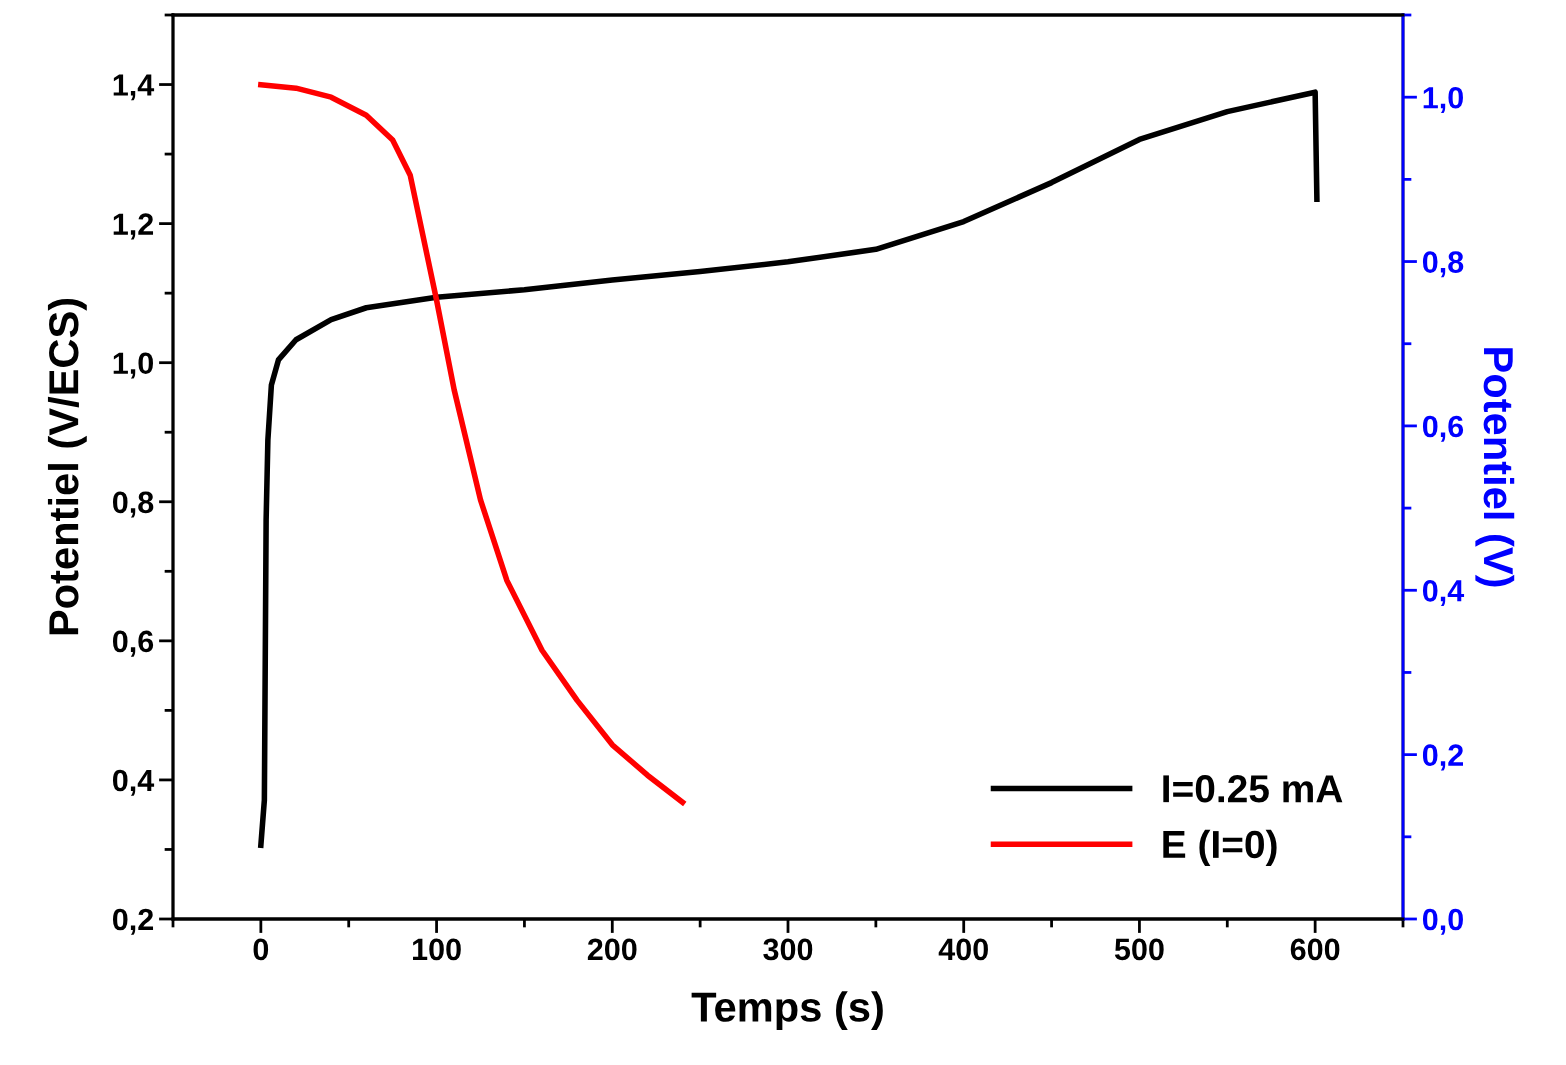 This screenshot has width=1566, height=1065. I want to click on y-tick-label: 1,4, so click(134, 87).